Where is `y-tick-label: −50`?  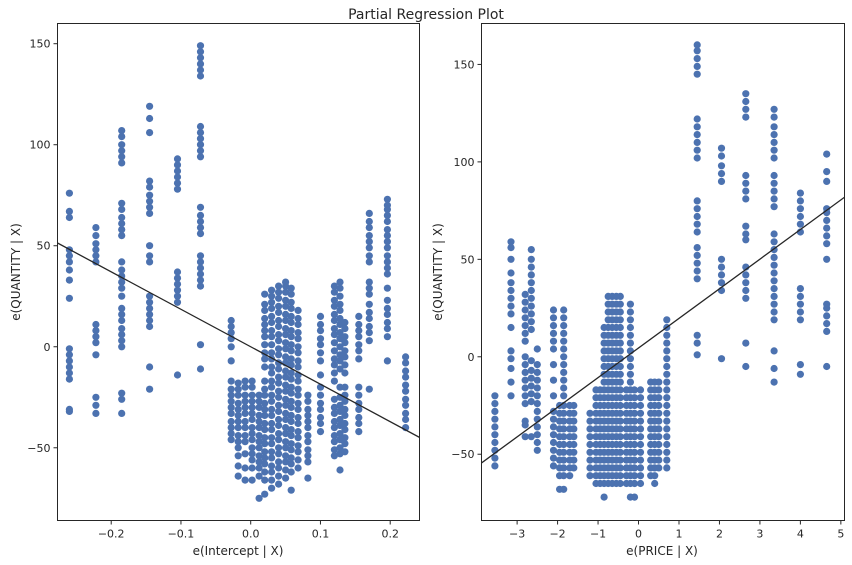 y-tick-label: −50 is located at coordinates (462, 454).